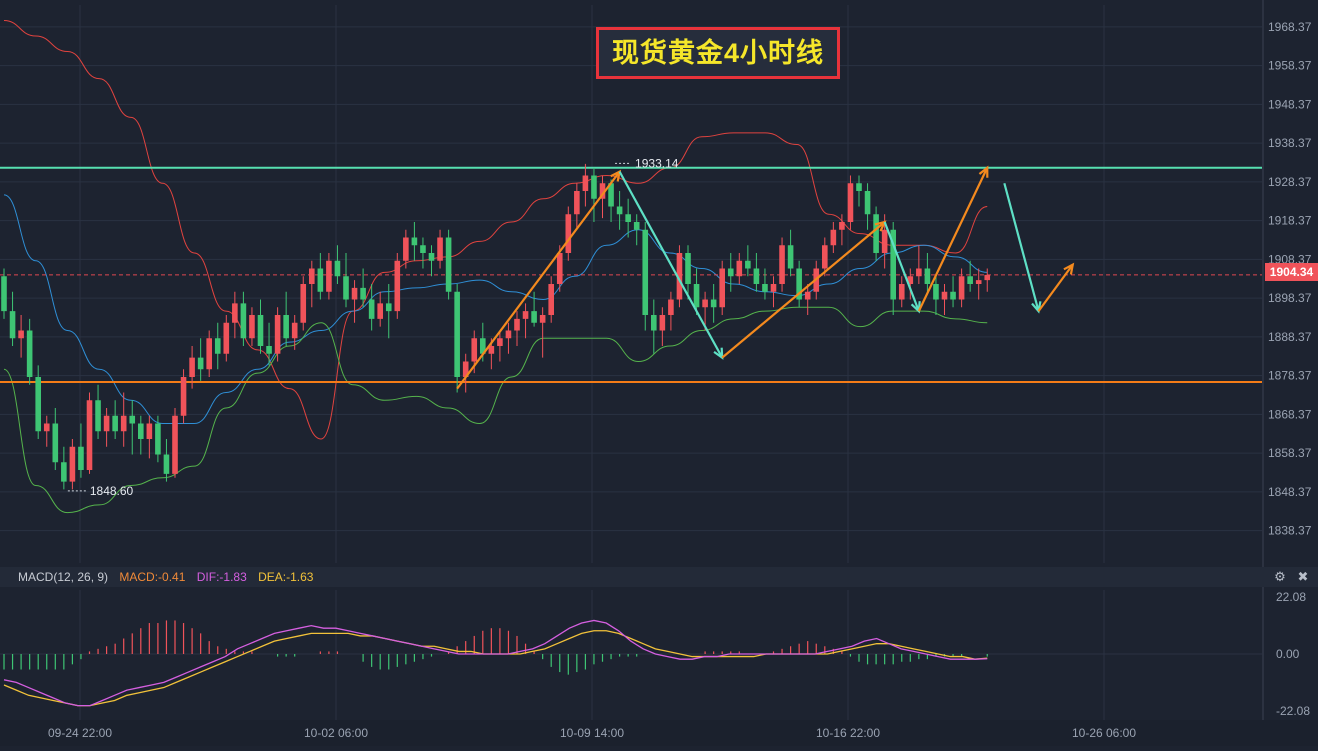 This screenshot has width=1318, height=751. Describe the element at coordinates (718, 53) in the screenshot. I see `chart-title: 现货黄金4小时线` at that location.